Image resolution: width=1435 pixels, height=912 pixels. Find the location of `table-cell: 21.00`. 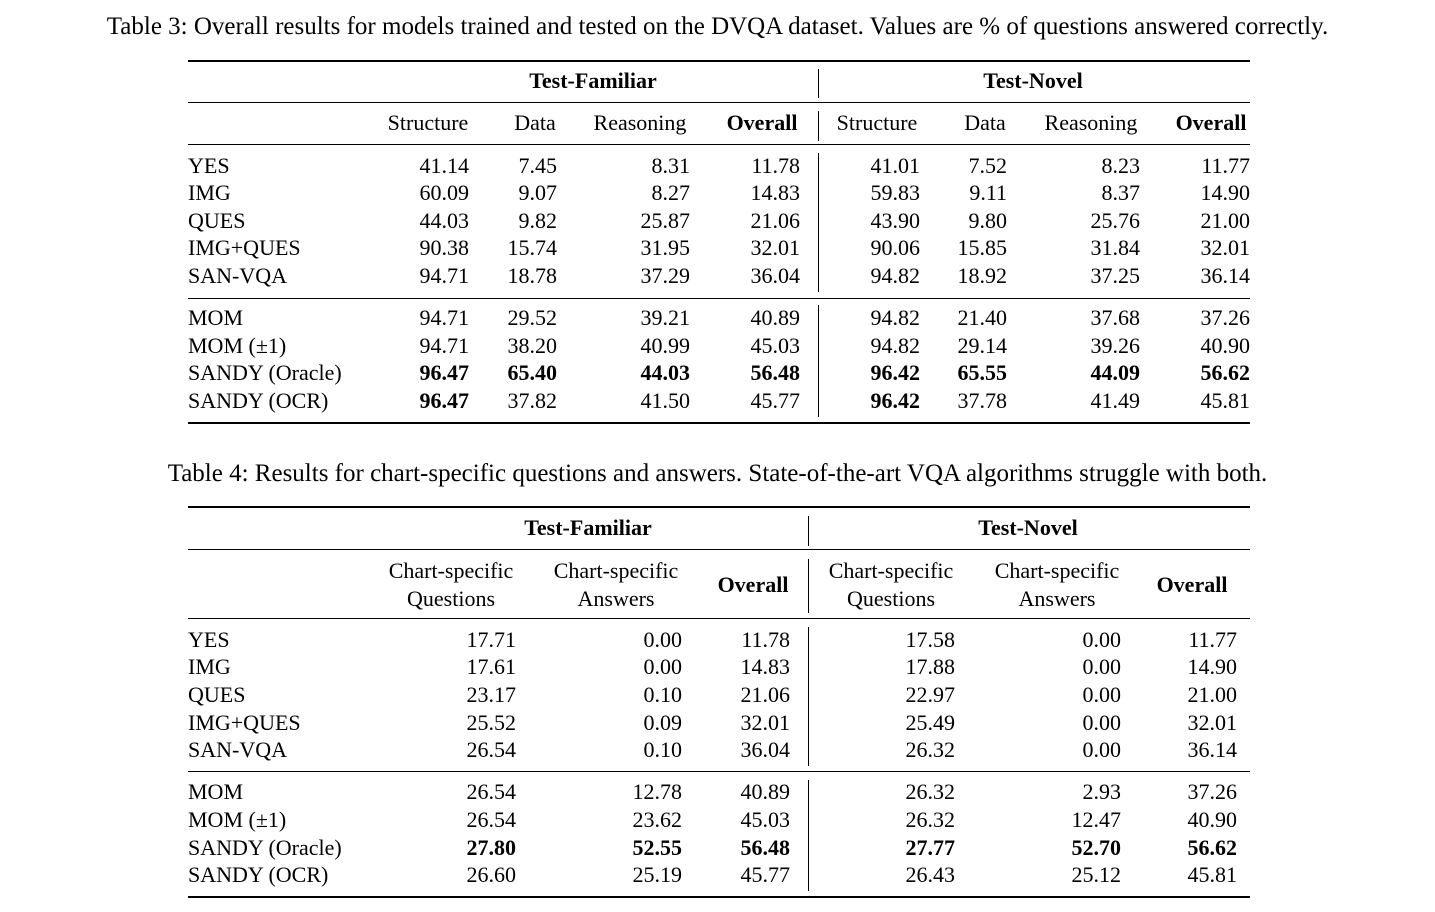

table-cell: 21.00 is located at coordinates (1225, 220).